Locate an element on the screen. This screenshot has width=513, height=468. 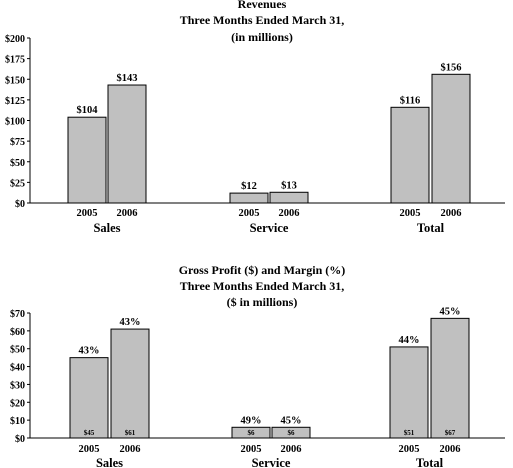
chart-title-line: ($ in millions) is located at coordinates (262, 302).